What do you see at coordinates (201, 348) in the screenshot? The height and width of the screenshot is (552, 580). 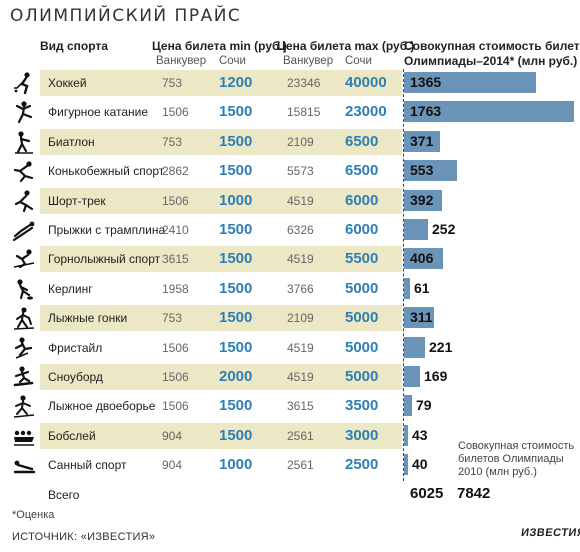 I see `table-row: Фристайл 1506 1500 4519 5000` at bounding box center [201, 348].